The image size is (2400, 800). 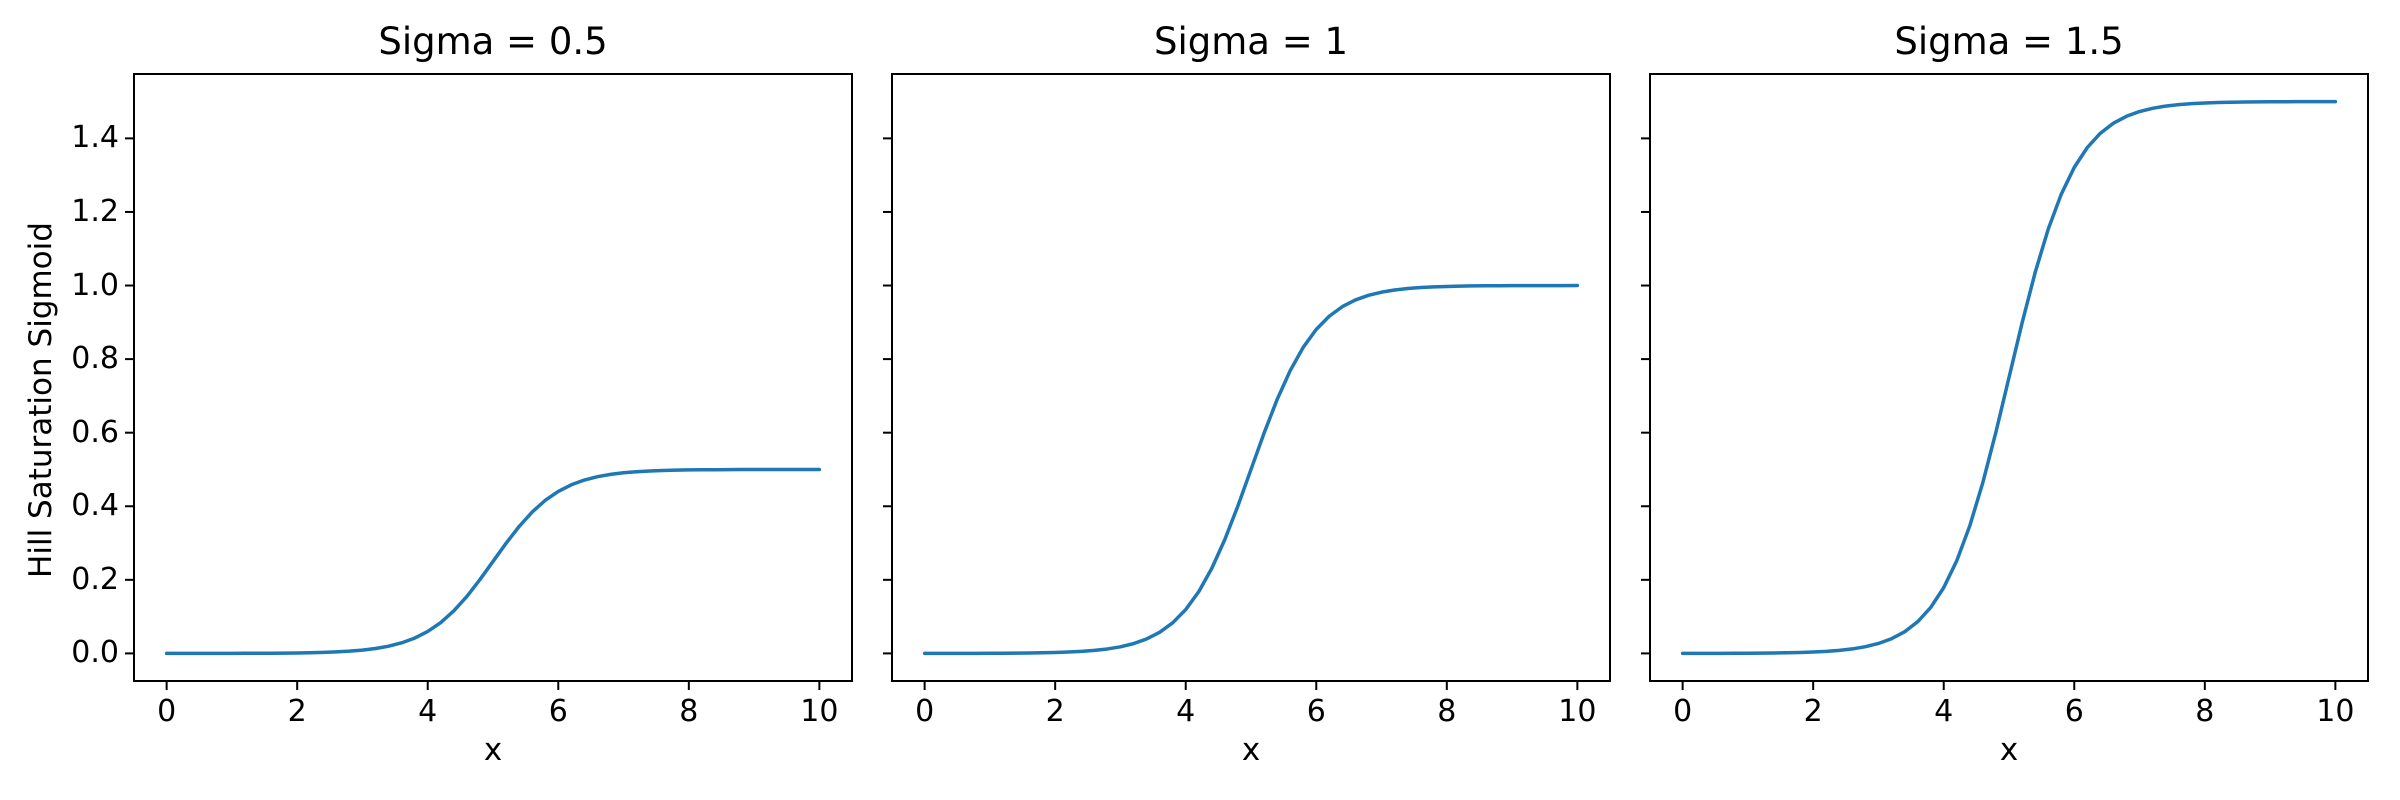 I want to click on x-axis-label-2: x, so click(x=1251, y=750).